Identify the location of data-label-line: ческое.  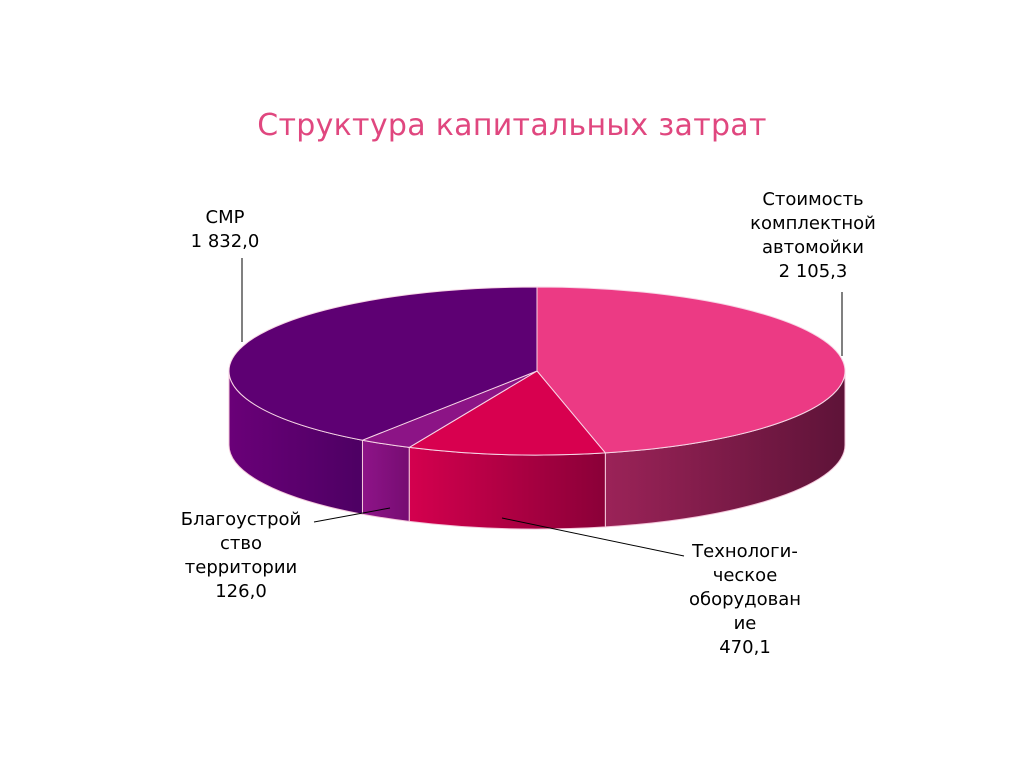
(745, 575).